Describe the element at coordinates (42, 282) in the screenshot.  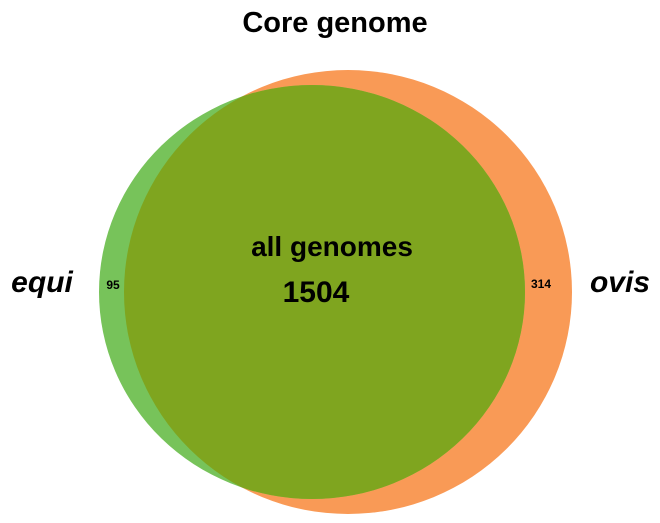
I see `equi-label: equi` at that location.